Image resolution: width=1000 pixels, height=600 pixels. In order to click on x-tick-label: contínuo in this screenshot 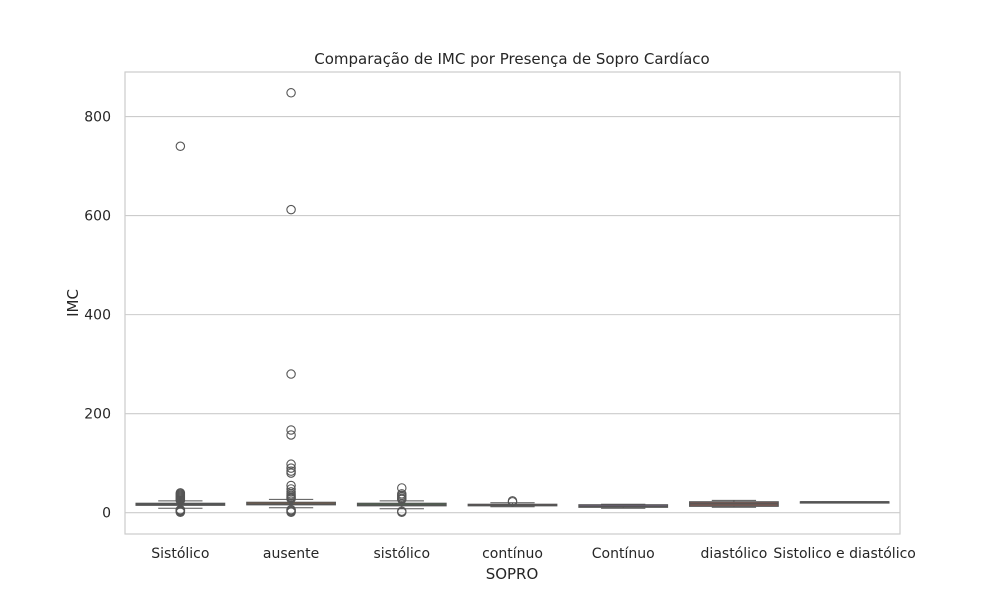, I will do `click(512, 554)`.